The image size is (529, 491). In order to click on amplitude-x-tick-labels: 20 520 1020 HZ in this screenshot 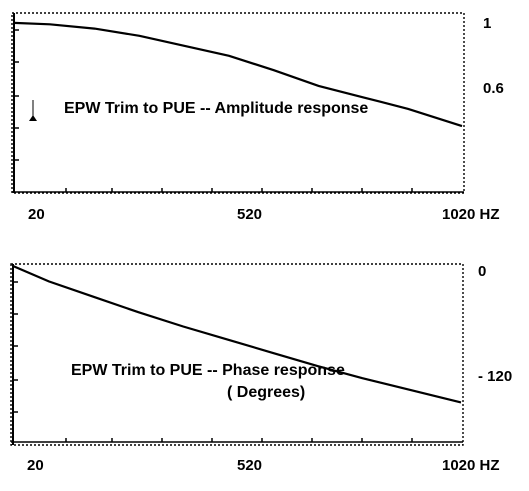, I will do `click(264, 214)`.